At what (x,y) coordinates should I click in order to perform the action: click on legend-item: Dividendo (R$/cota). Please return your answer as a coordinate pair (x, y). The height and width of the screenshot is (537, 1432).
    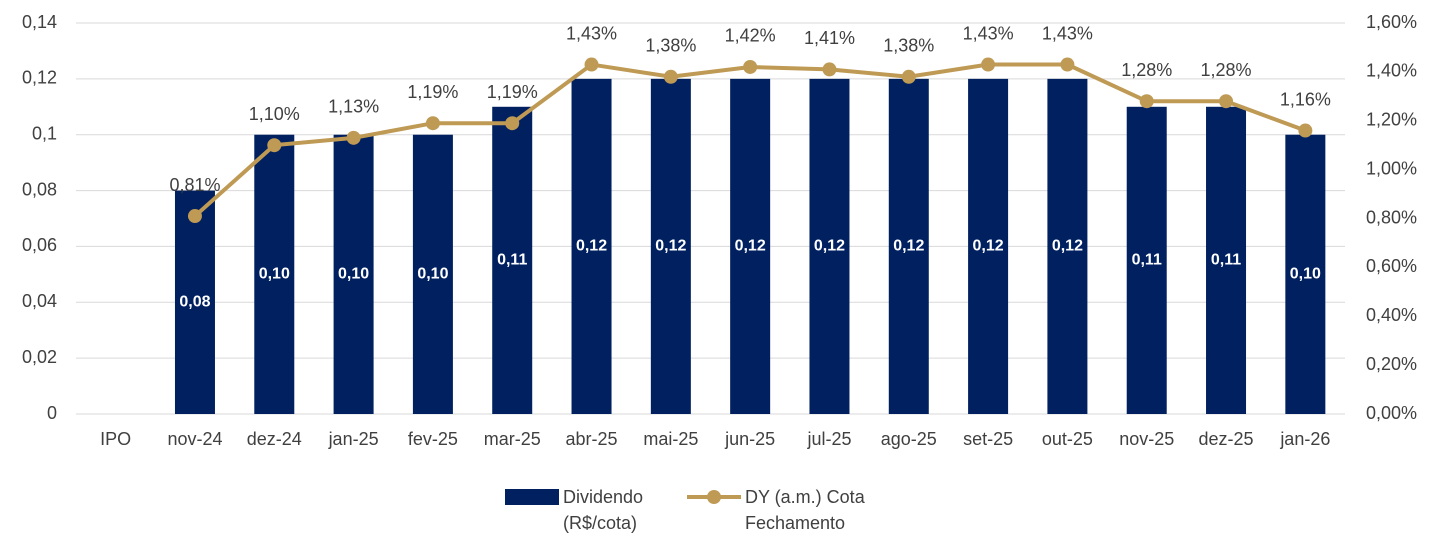
    Looking at the image, I should click on (589, 510).